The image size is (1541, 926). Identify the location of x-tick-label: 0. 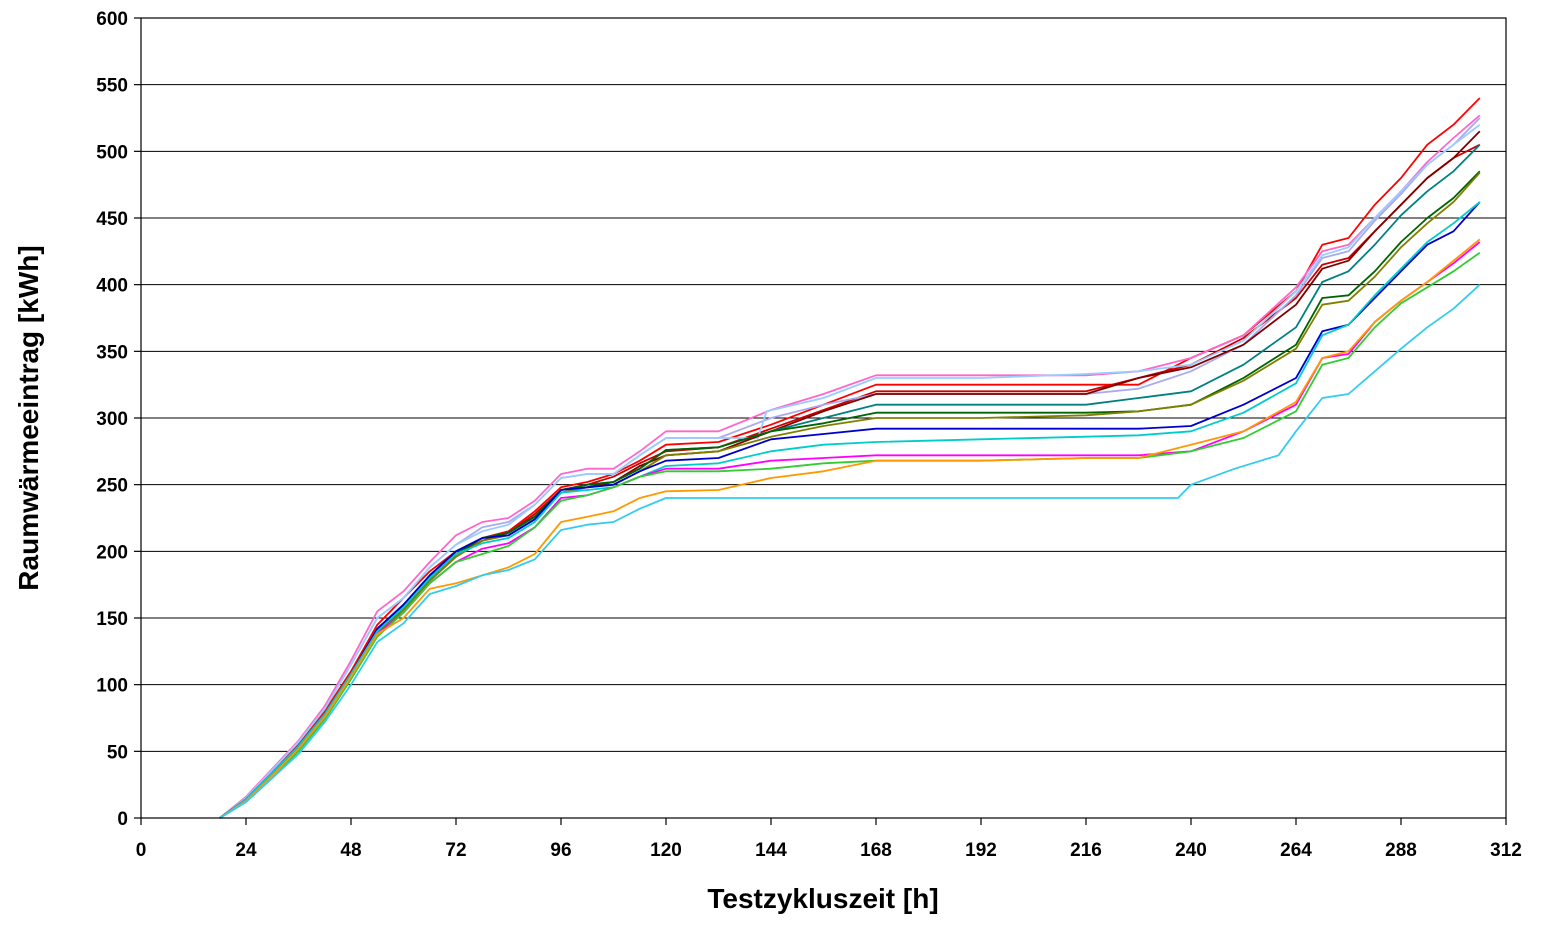
(141, 850).